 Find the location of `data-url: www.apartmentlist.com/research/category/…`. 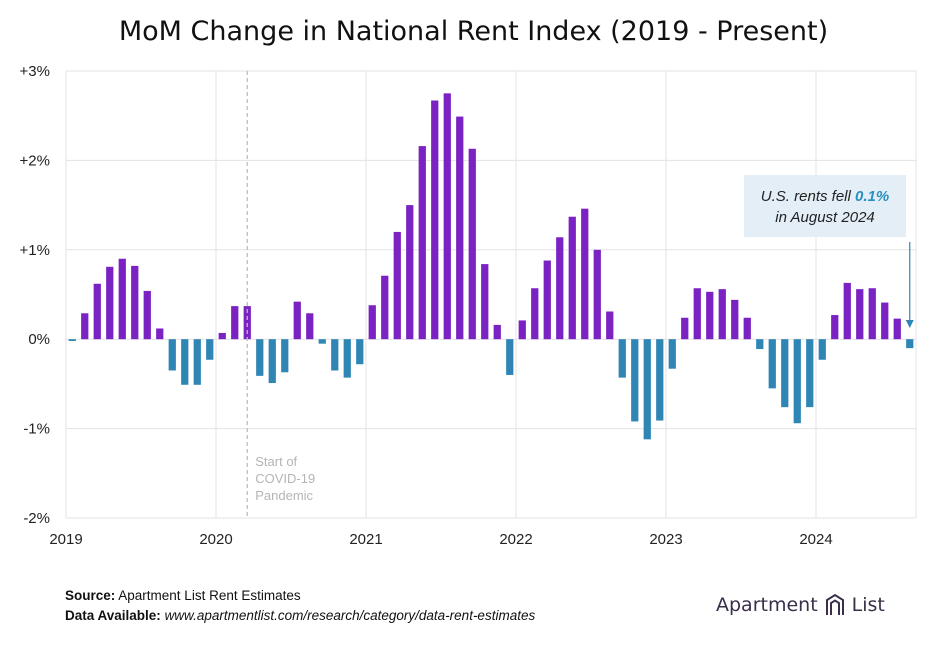

data-url: www.apartmentlist.com/research/category/… is located at coordinates (350, 615).